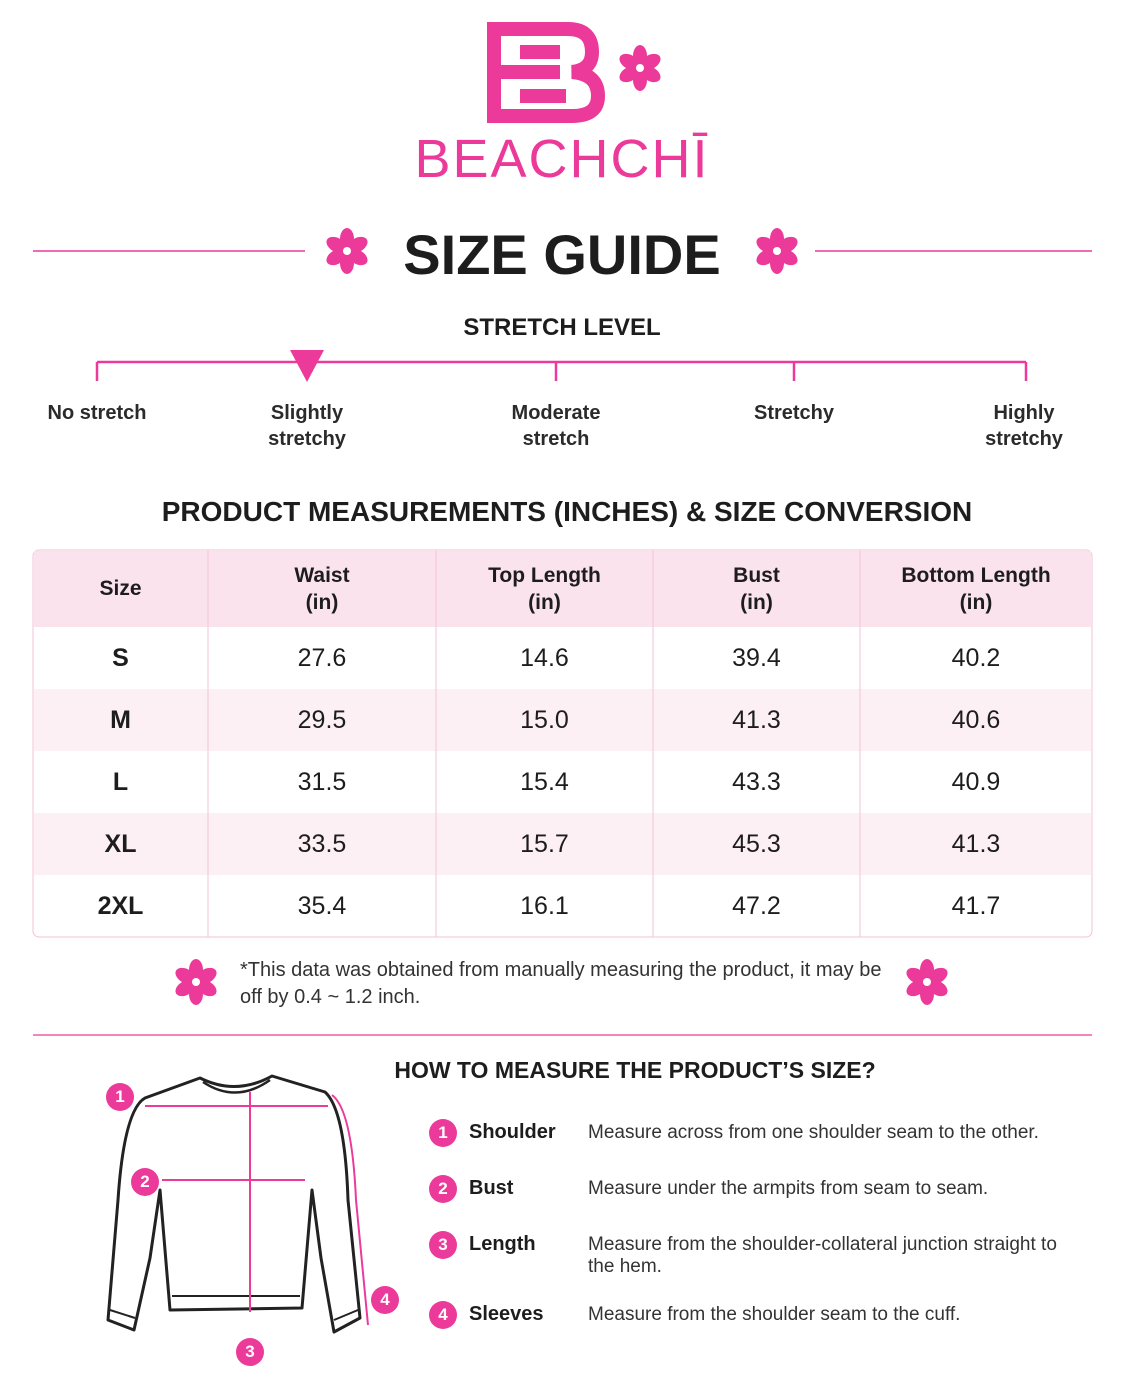 The width and height of the screenshot is (1124, 1399). I want to click on table-cell: 27.6, so click(322, 657).